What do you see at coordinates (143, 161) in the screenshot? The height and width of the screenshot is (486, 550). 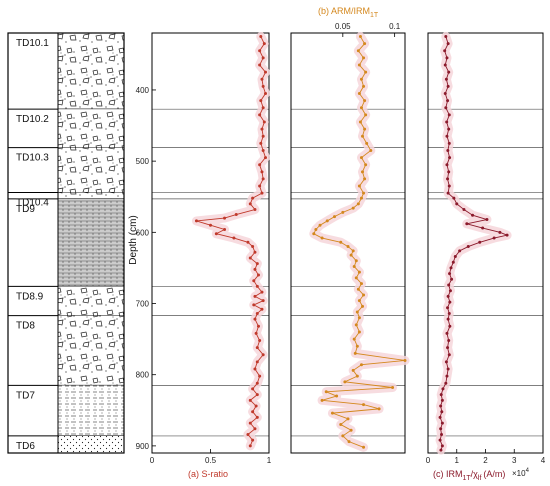 I see `y-tick-label: 500` at bounding box center [143, 161].